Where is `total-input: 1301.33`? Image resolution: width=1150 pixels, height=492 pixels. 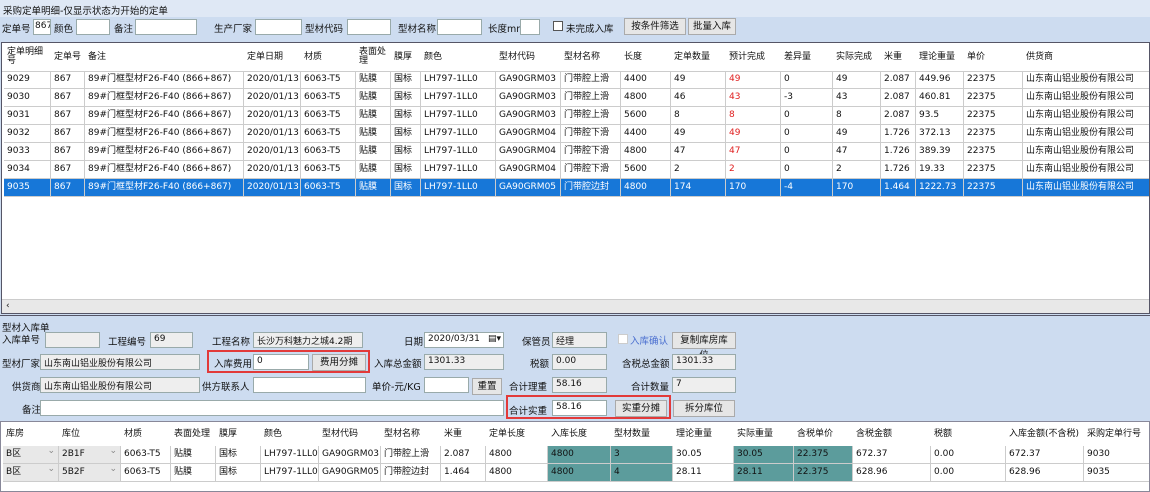 total-input: 1301.33 is located at coordinates (464, 362).